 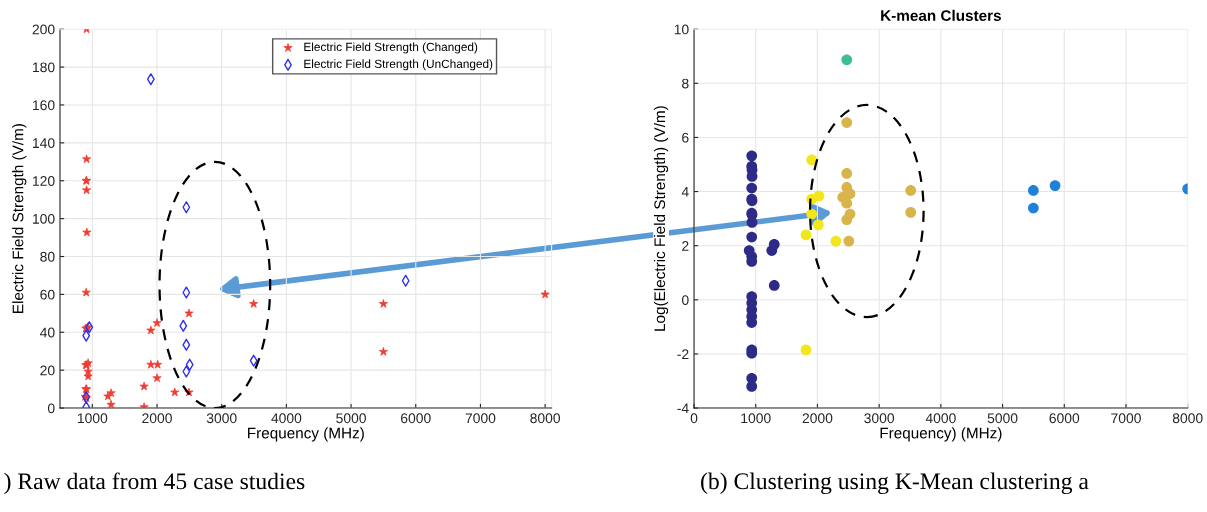 What do you see at coordinates (44, 218) in the screenshot?
I see `y-tick-label: 100` at bounding box center [44, 218].